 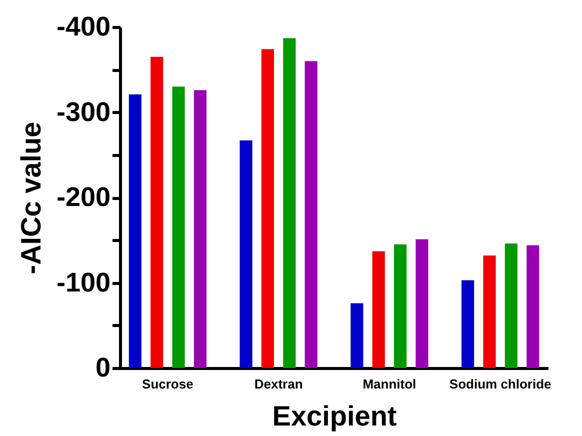 What do you see at coordinates (278, 384) in the screenshot?
I see `x-tick-label: Dextran` at bounding box center [278, 384].